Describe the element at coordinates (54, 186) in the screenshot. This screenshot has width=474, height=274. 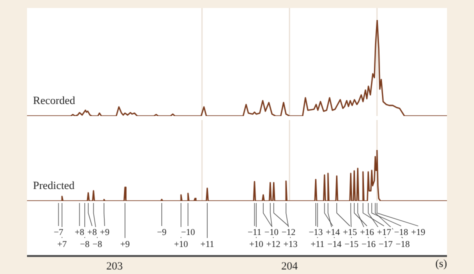
I see `series-label: Predicted` at that location.